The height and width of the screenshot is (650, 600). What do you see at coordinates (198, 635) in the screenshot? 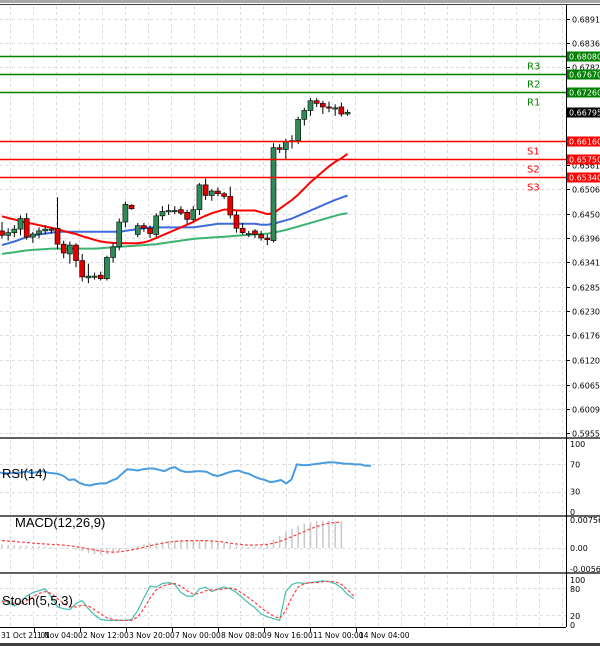
I see `time-axis-label: 7 Nov 00:00` at bounding box center [198, 635].